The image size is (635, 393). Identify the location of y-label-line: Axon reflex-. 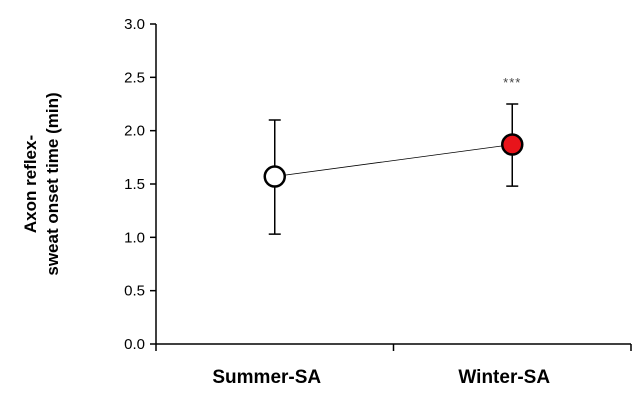
(30, 184).